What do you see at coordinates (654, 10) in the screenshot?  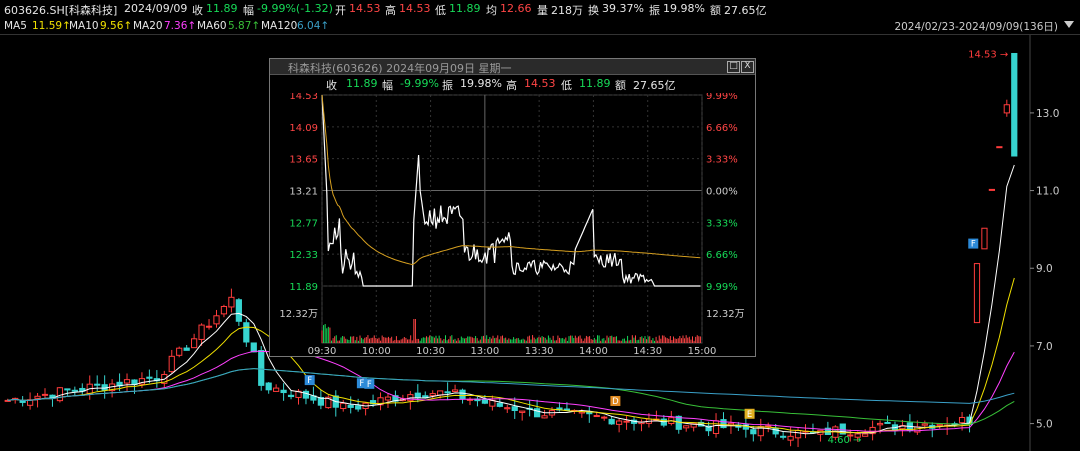 I see `amplitude-label: 振` at bounding box center [654, 10].